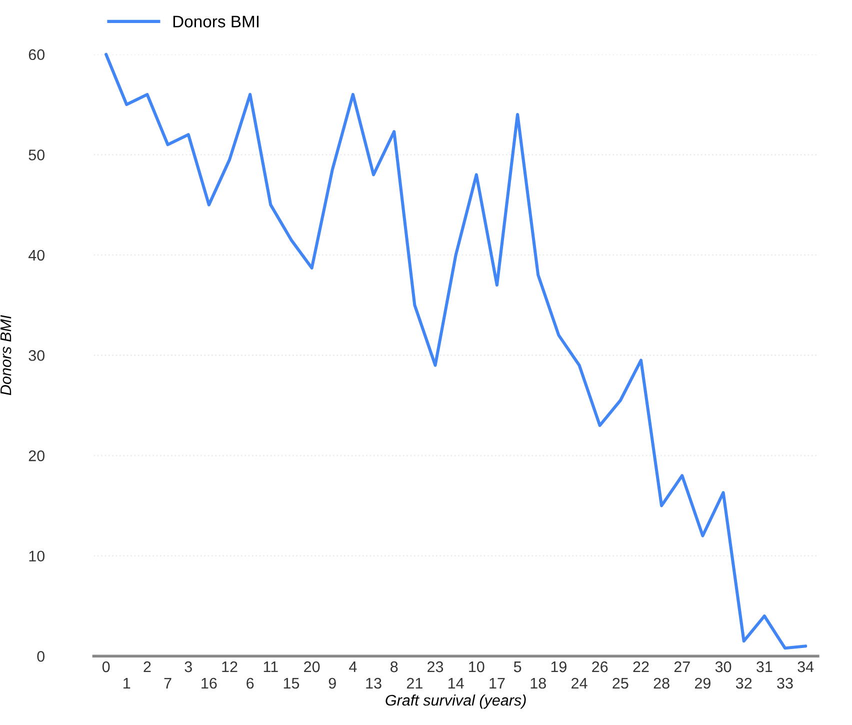  I want to click on x-tick-label: 8, so click(394, 666).